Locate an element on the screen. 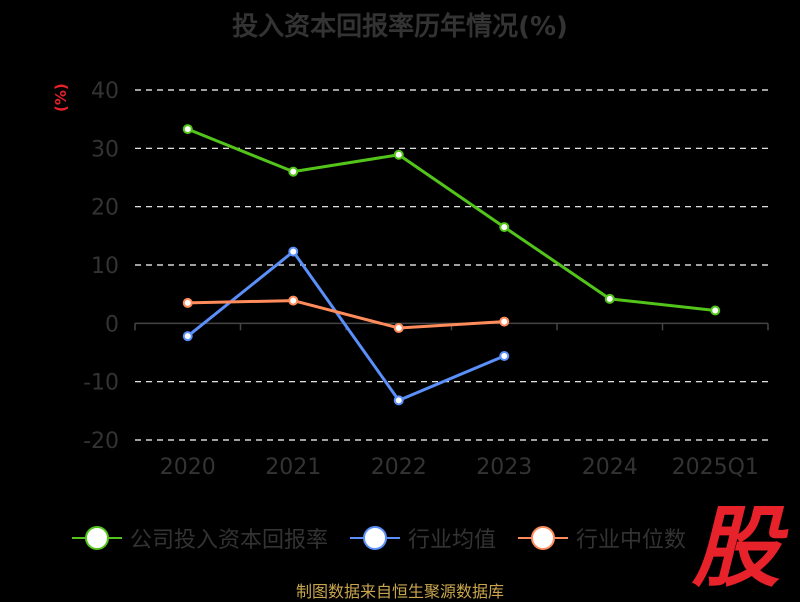  x-tick-label: 2022 is located at coordinates (399, 467).